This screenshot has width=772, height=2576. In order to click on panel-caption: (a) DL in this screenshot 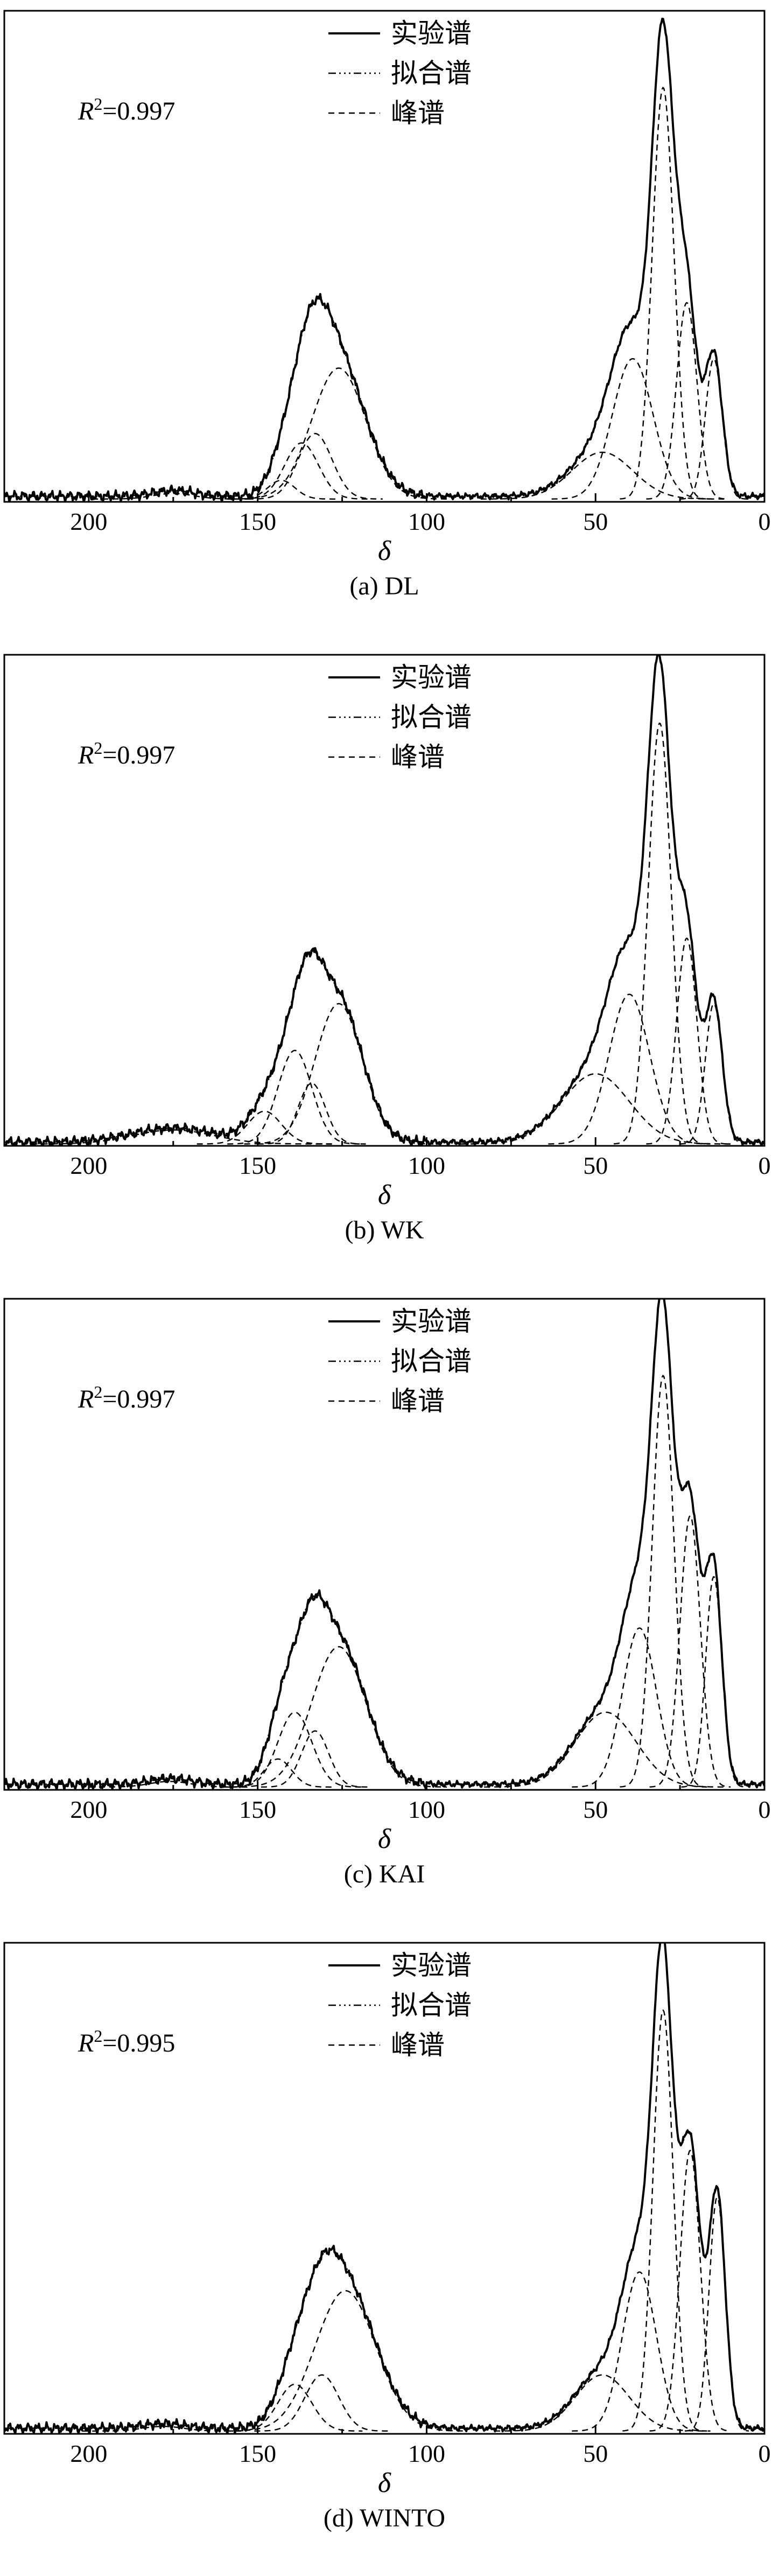, I will do `click(384, 586)`.